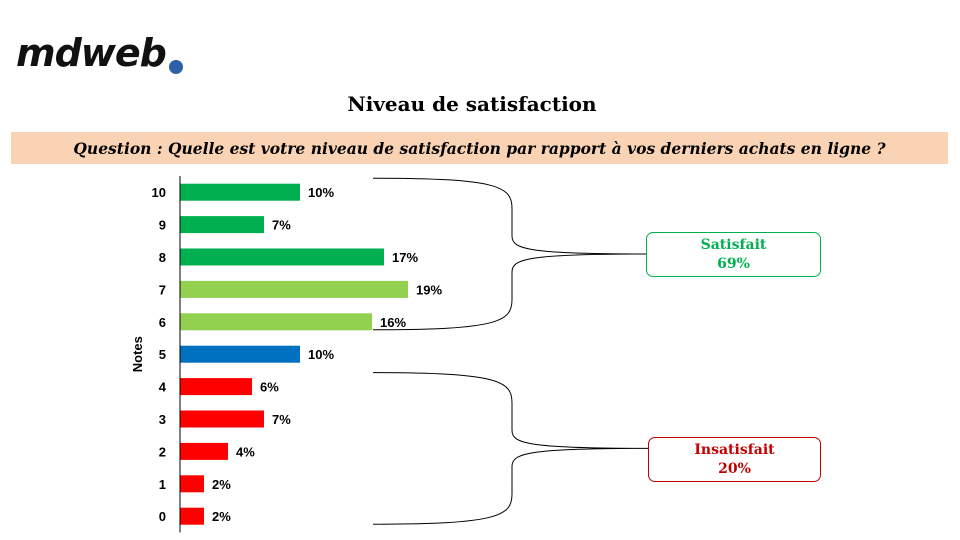 The width and height of the screenshot is (960, 540). Describe the element at coordinates (510, 448) in the screenshot. I see `brace-insatisfait` at that location.